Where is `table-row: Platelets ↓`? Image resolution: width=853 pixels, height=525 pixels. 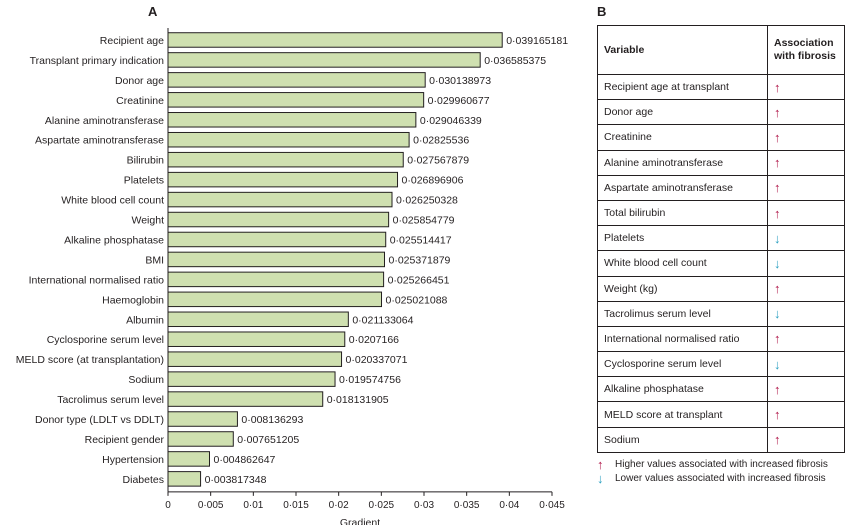 table-row: Platelets ↓ is located at coordinates (721, 238).